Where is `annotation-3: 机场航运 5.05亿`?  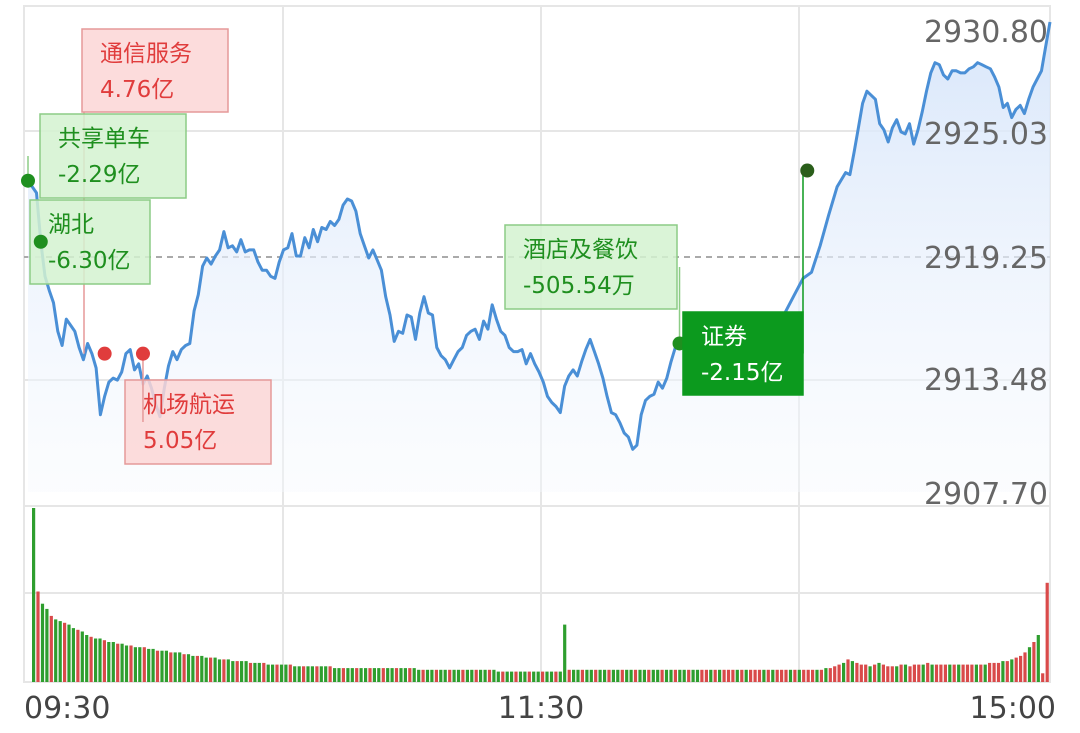 annotation-3: 机场航运 5.05亿 is located at coordinates (198, 405).